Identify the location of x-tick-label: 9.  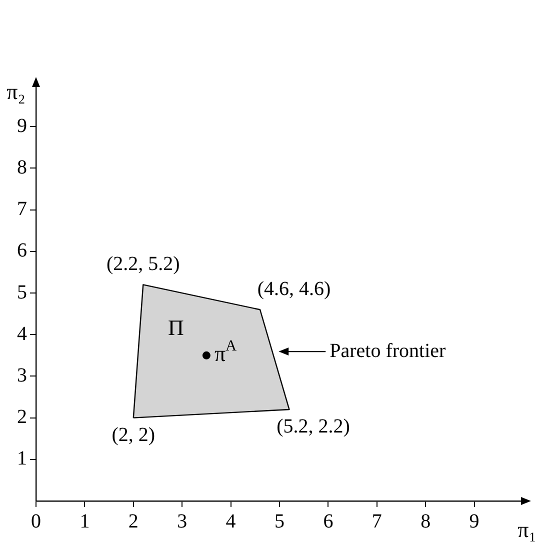
(474, 521).